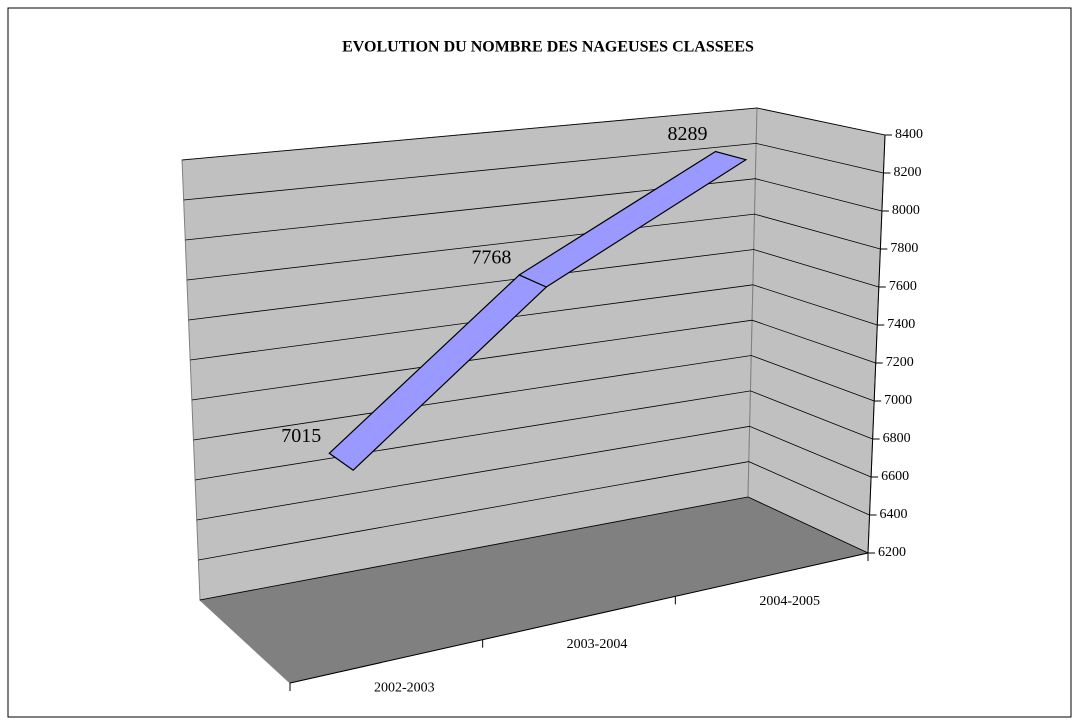  What do you see at coordinates (897, 438) in the screenshot?
I see `y-tick-label: 6800` at bounding box center [897, 438].